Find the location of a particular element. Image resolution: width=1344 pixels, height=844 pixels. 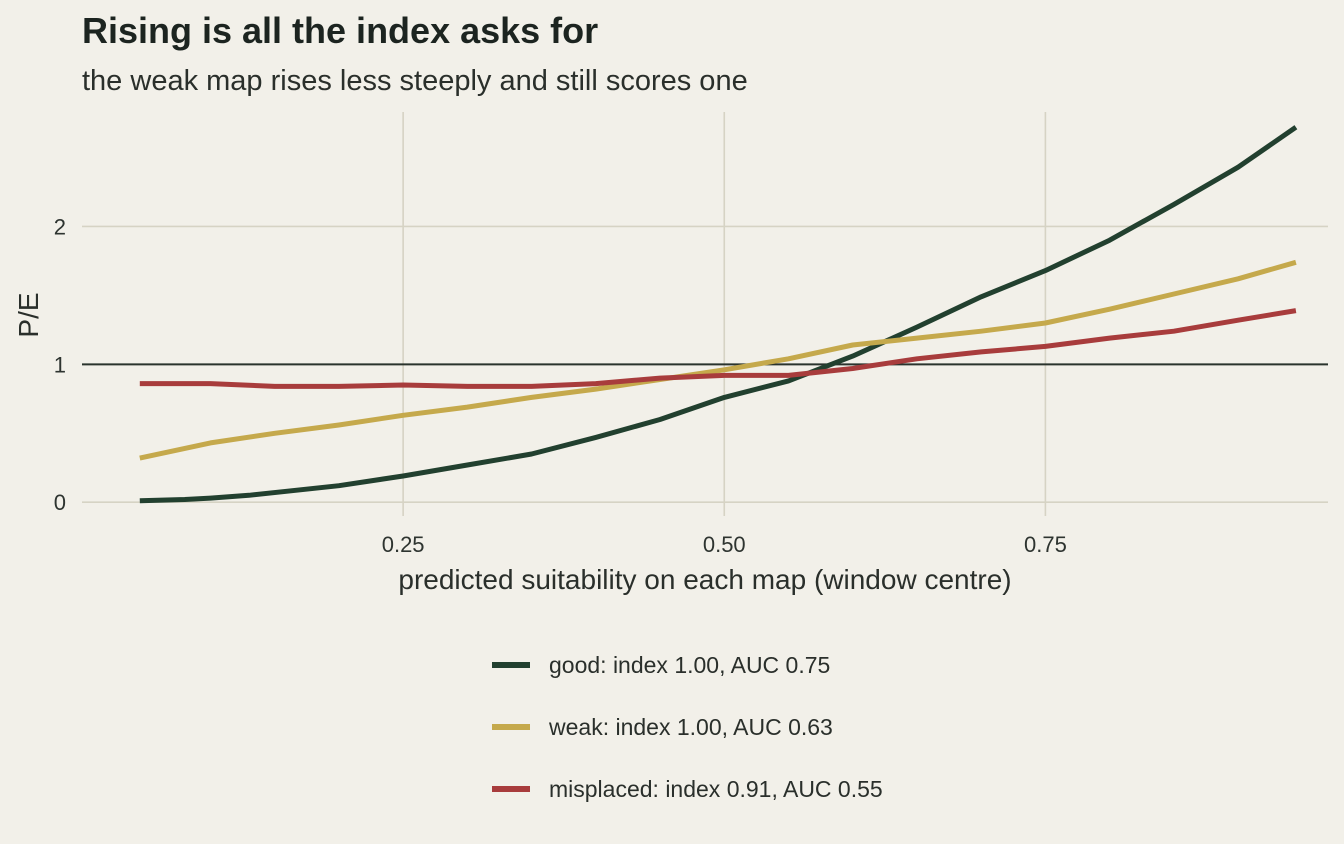

y-tick-label-1: 1 is located at coordinates (60, 364).